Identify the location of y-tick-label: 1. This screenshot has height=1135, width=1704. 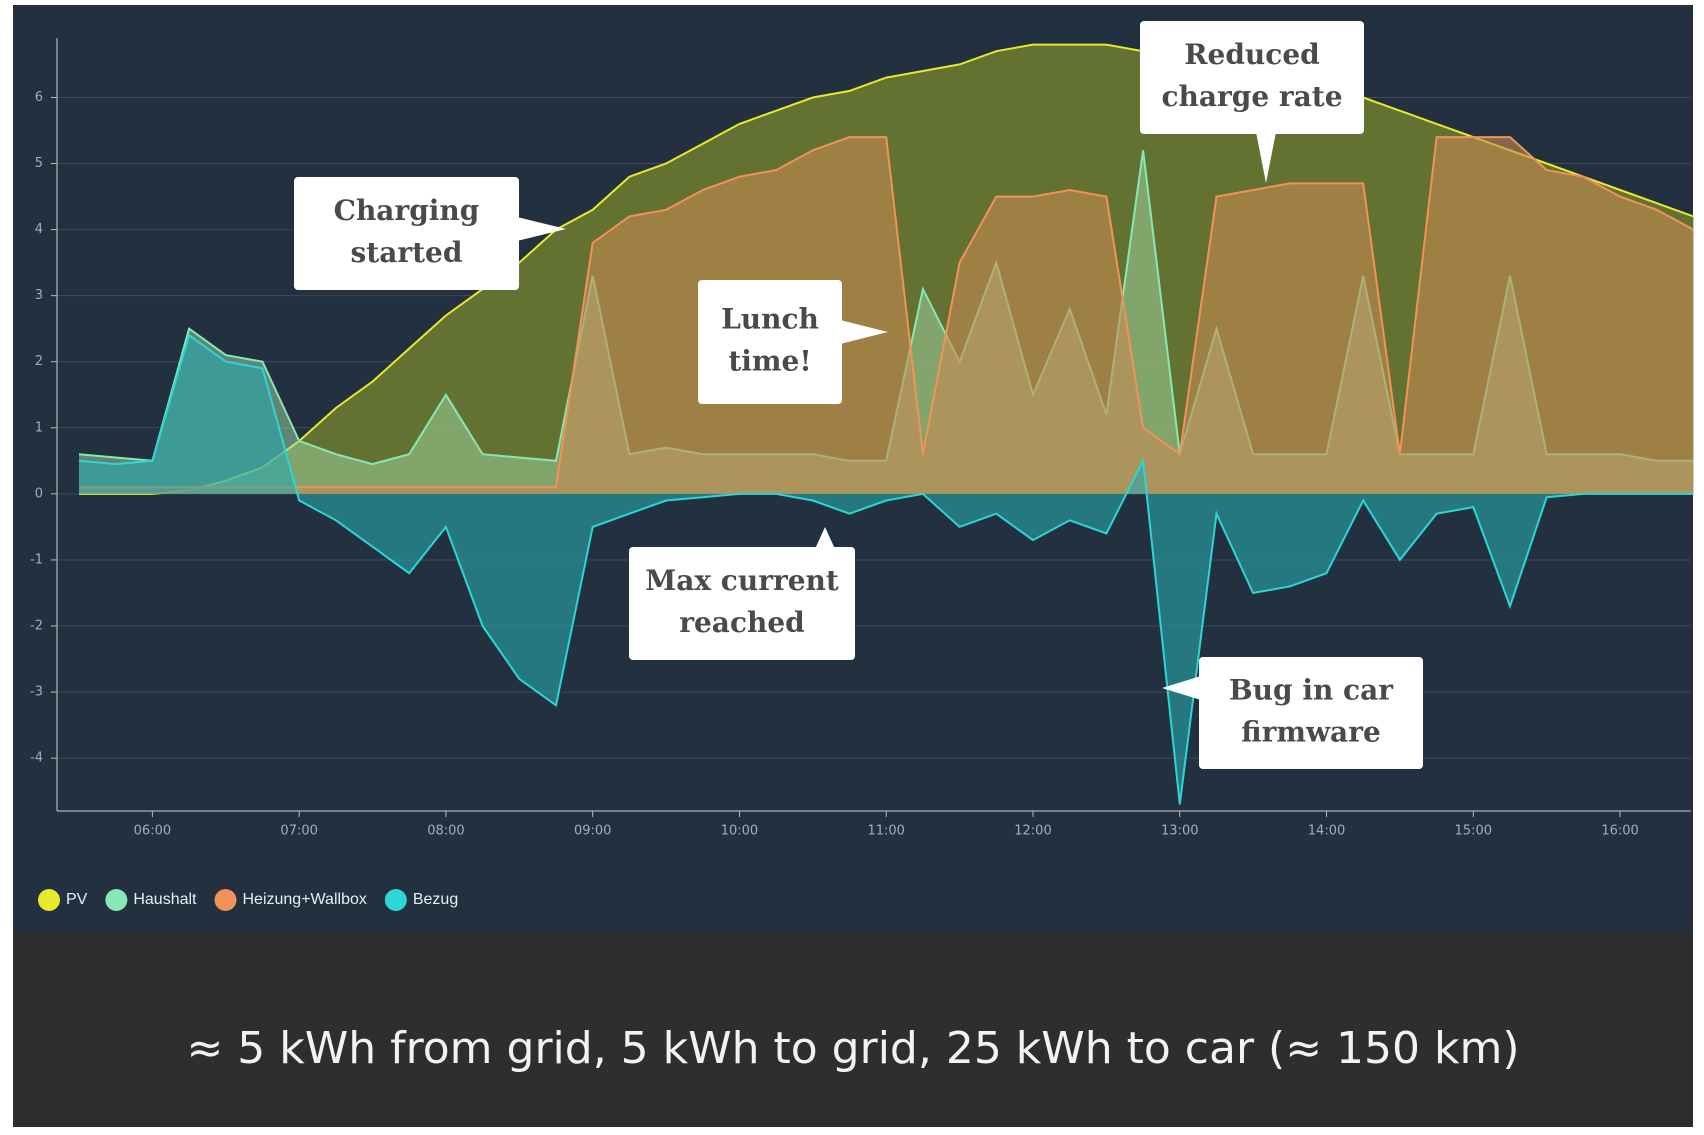
(39, 427).